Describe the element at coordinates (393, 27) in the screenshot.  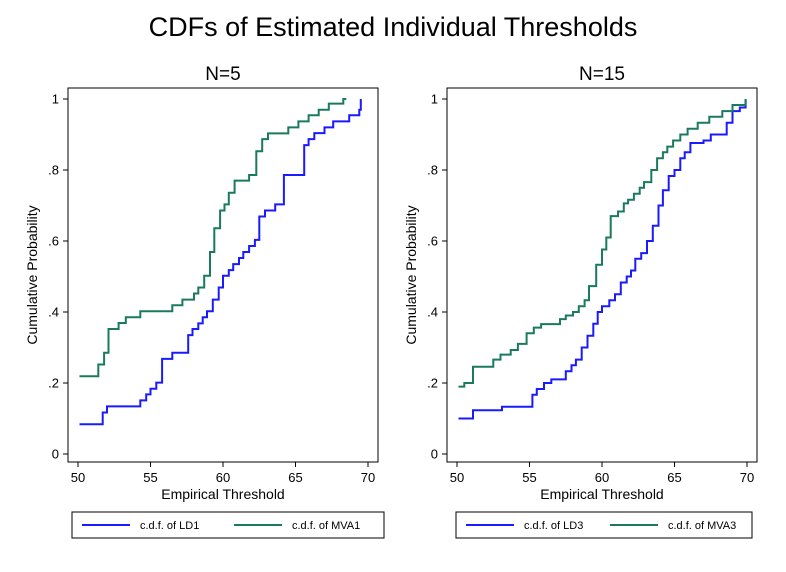
I see `figure-title: CDFs of Estimated Individual Thresholds` at that location.